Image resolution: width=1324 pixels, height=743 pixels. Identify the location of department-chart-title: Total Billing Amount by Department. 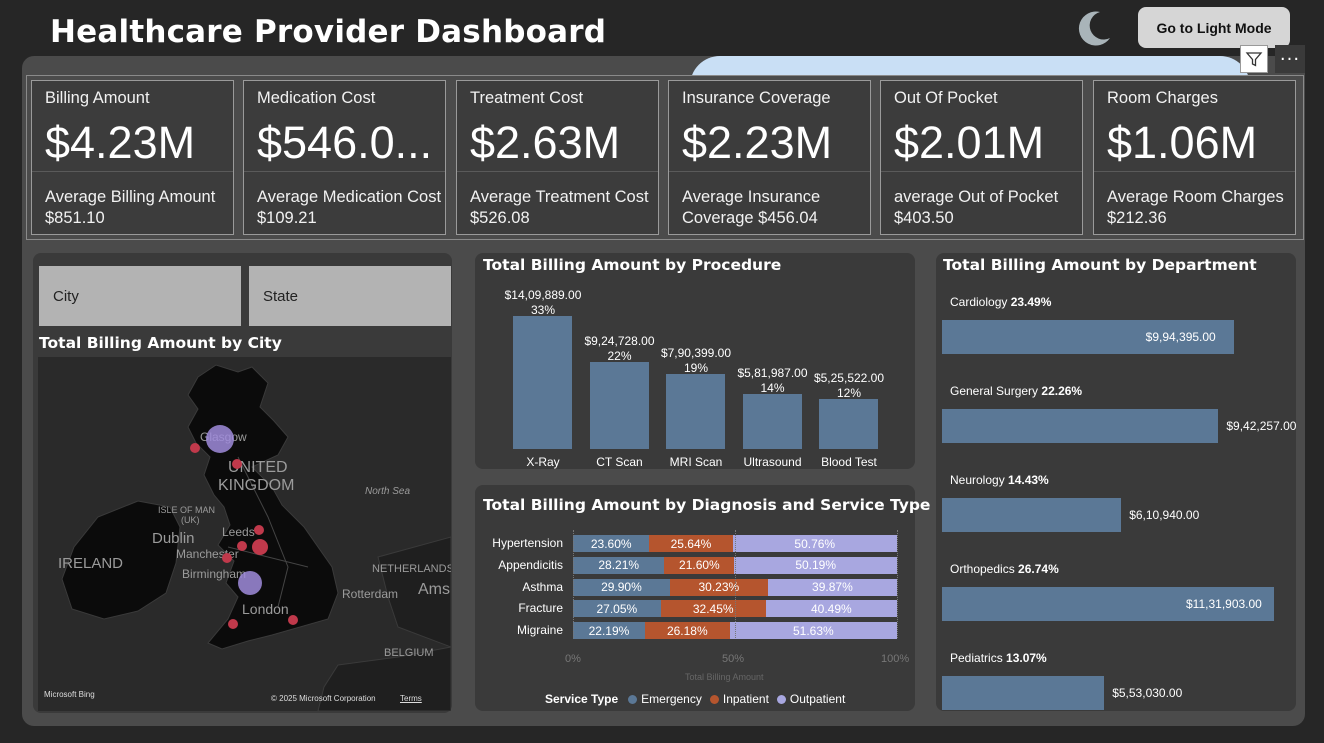
(1100, 265).